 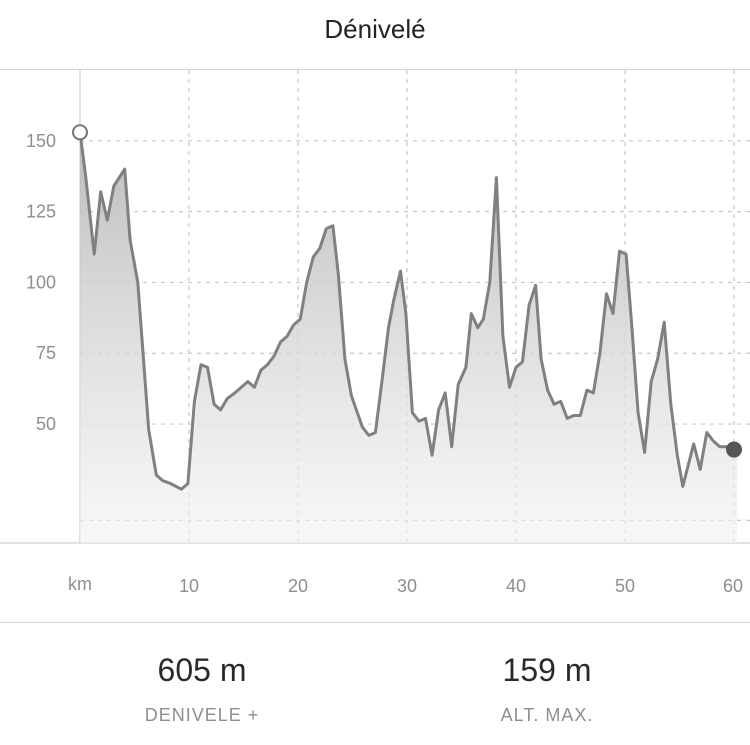 I want to click on y-tick-label: 50, so click(x=46, y=424).